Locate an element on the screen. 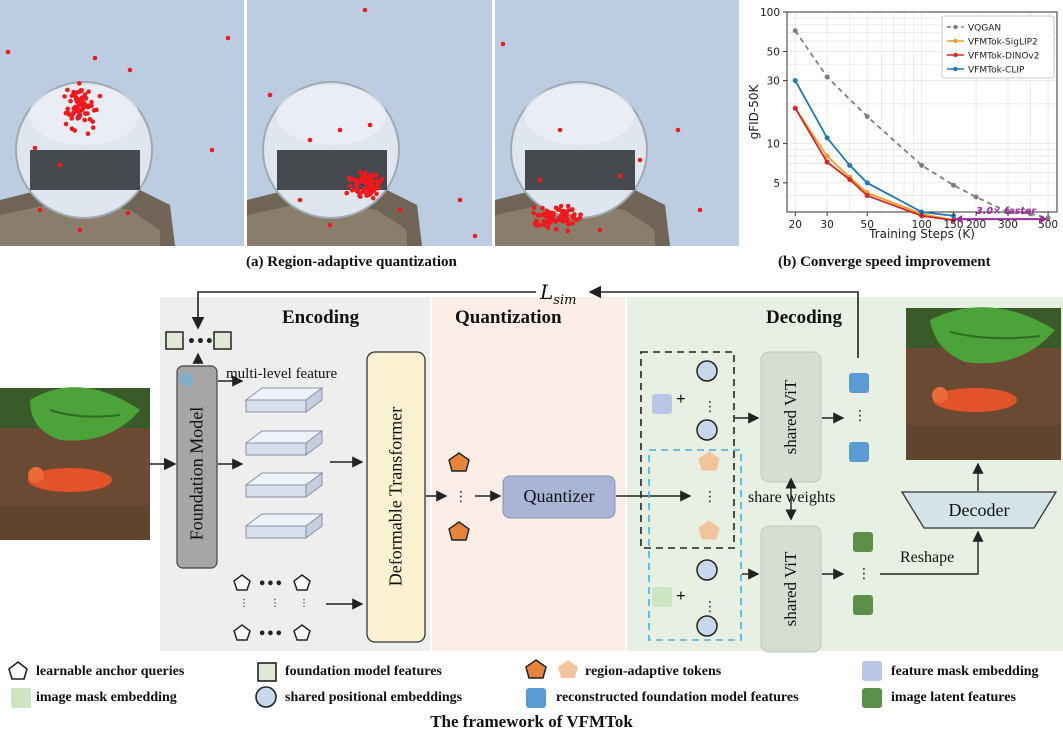 The height and width of the screenshot is (736, 1063). square-outline-icon is located at coordinates (267, 672).